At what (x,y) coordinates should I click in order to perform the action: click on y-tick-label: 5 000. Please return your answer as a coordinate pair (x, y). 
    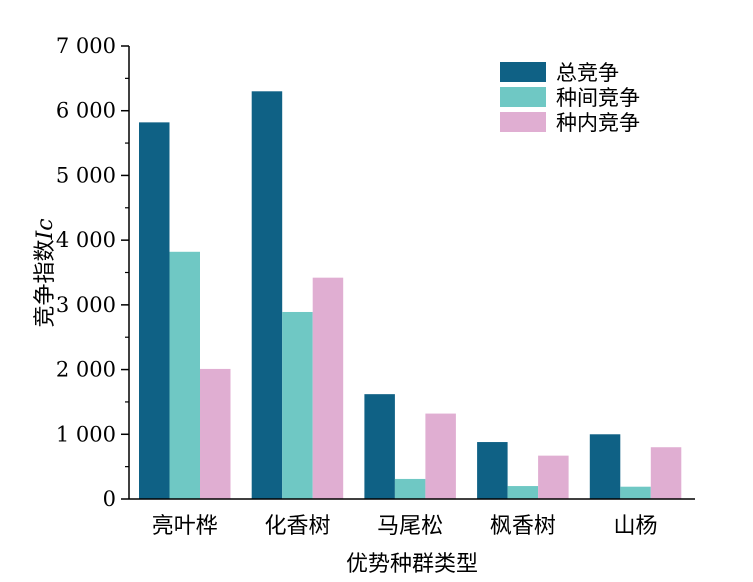
    Looking at the image, I should click on (86, 175).